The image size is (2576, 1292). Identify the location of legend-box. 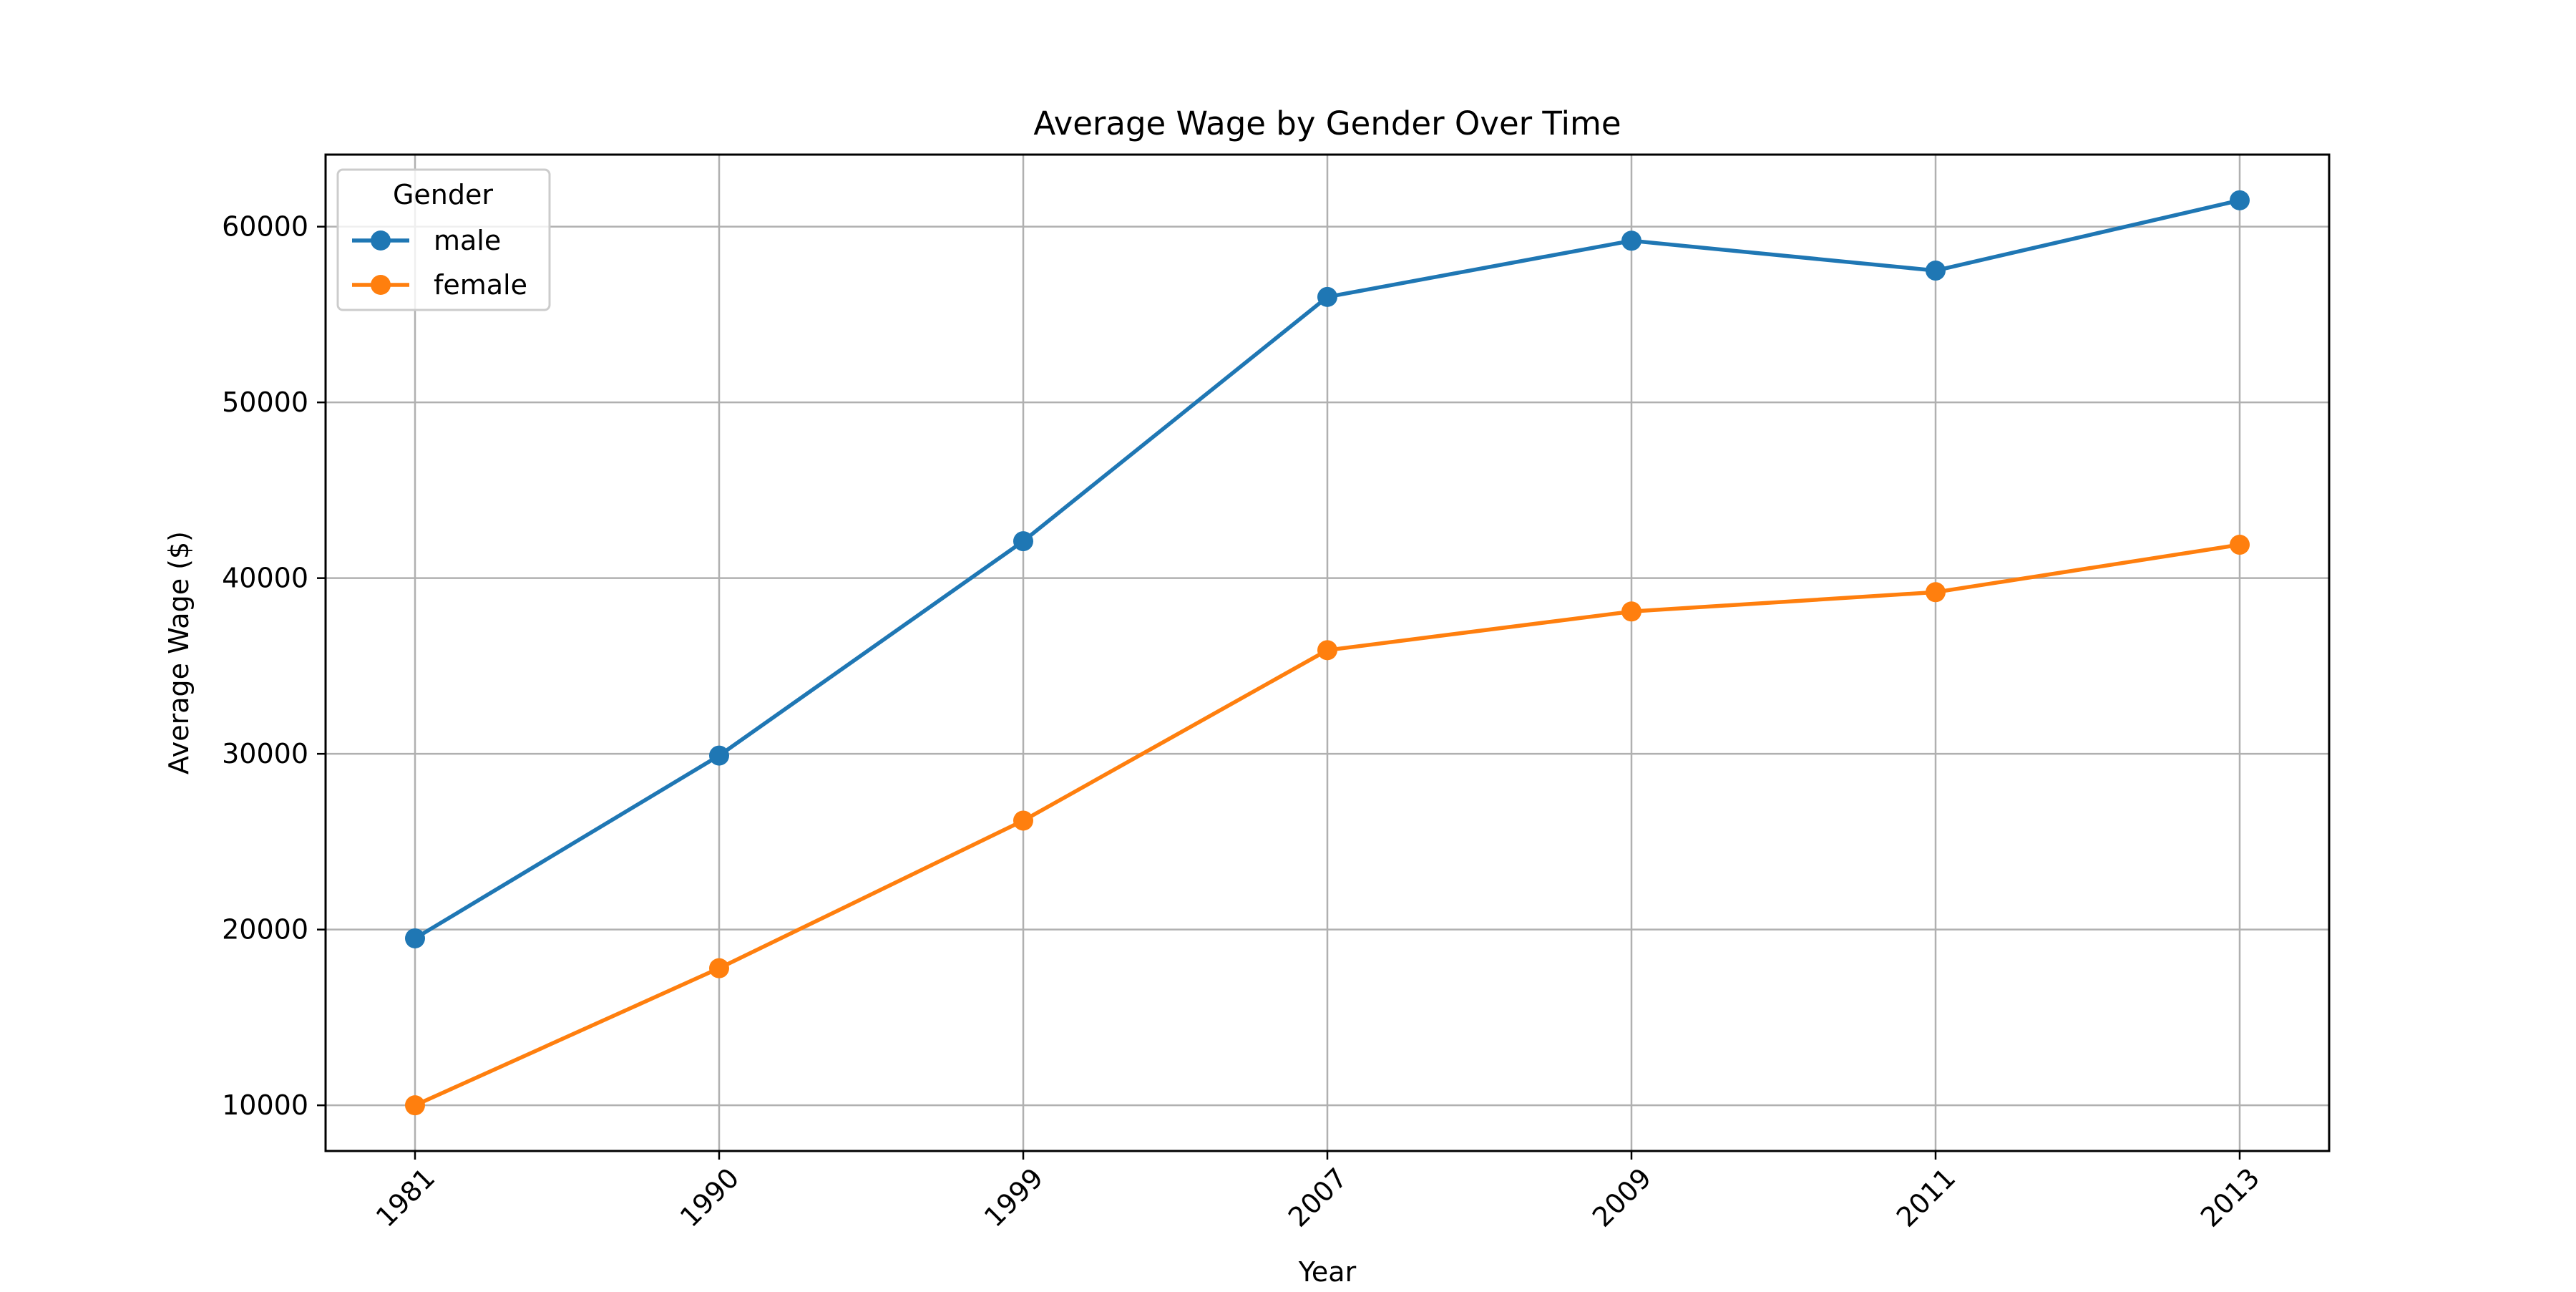
(443, 239).